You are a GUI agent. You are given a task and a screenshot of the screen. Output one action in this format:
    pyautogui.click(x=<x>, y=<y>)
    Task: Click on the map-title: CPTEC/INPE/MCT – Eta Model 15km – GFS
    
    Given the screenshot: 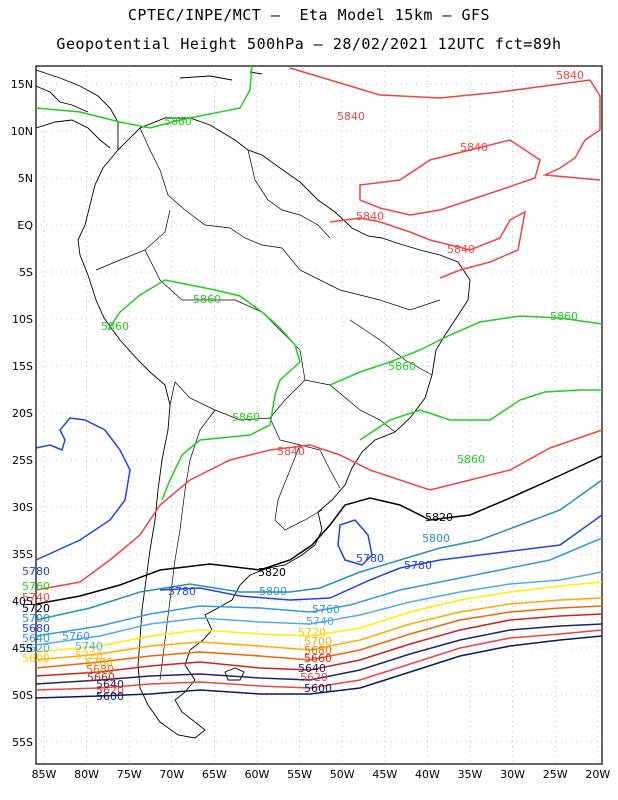 What is the action you would take?
    pyautogui.click(x=309, y=15)
    